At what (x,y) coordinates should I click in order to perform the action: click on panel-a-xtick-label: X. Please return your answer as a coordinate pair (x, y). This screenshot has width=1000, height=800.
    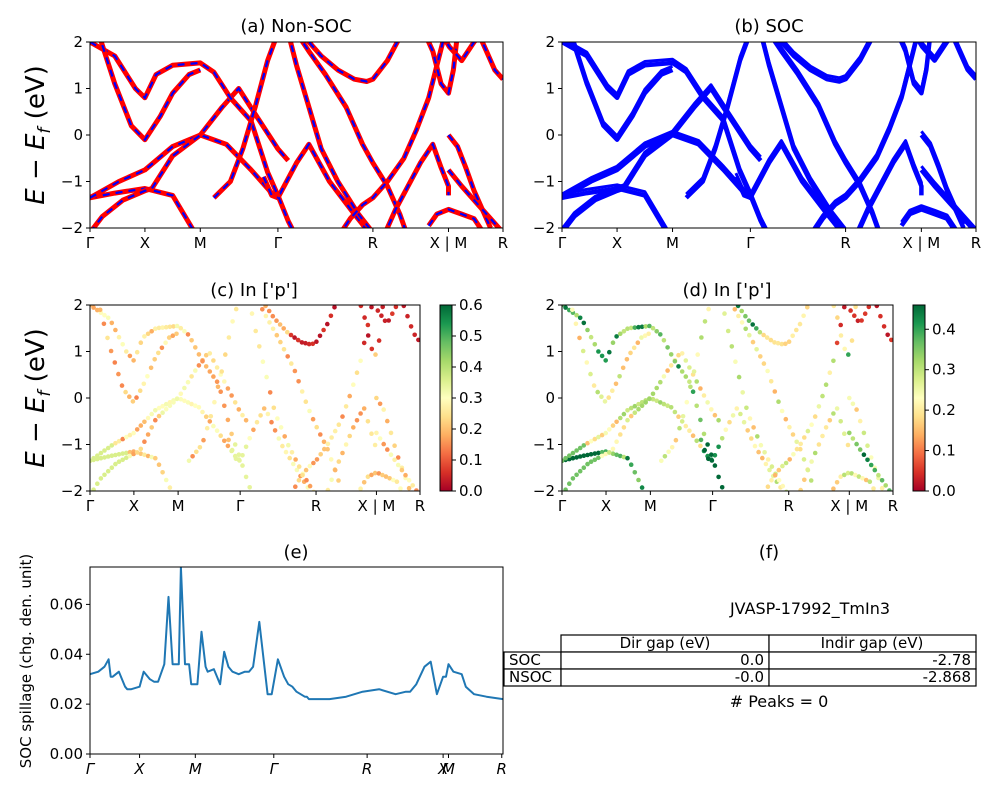
    Looking at the image, I should click on (145, 243).